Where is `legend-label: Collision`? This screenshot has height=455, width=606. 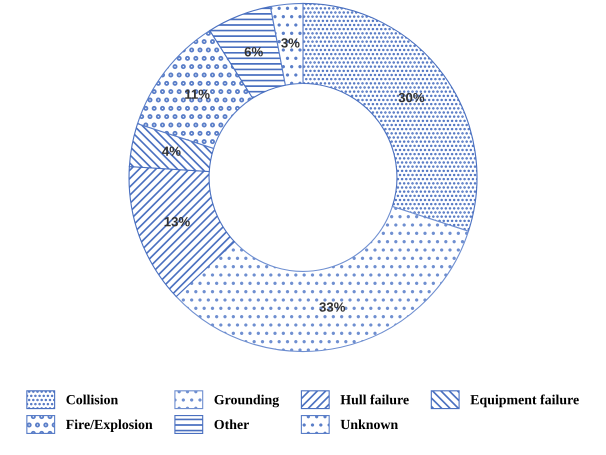 legend-label: Collision is located at coordinates (92, 399).